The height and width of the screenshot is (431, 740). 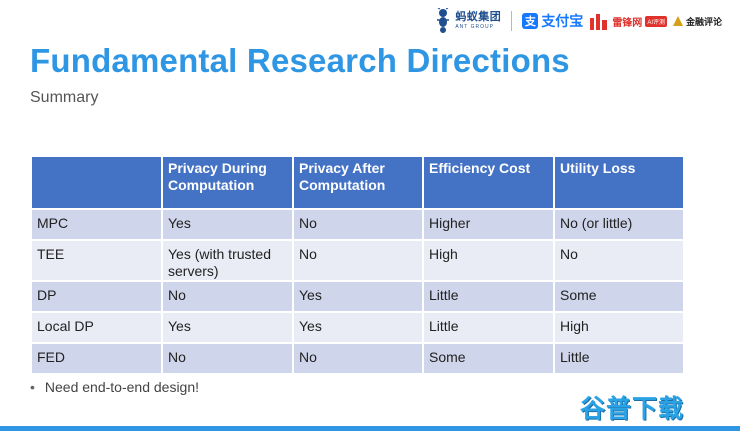 What do you see at coordinates (300, 60) in the screenshot?
I see `slide-title: Fundamental Research Directions` at bounding box center [300, 60].